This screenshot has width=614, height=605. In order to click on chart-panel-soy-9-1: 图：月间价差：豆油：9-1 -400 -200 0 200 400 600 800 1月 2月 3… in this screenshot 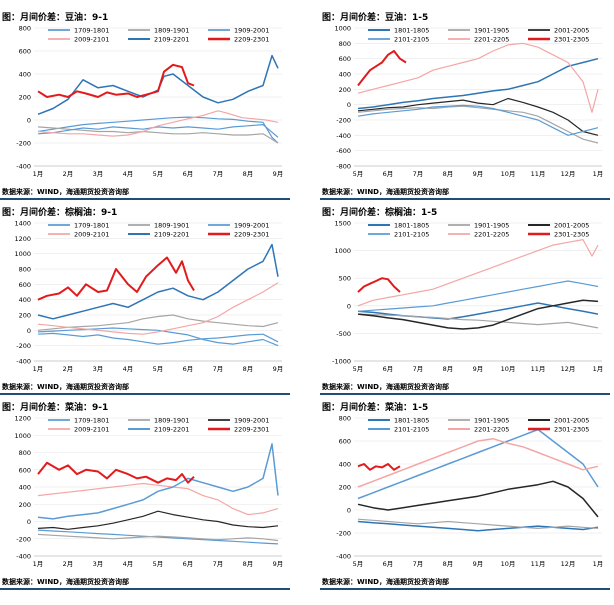, I will do `click(145, 105)`.